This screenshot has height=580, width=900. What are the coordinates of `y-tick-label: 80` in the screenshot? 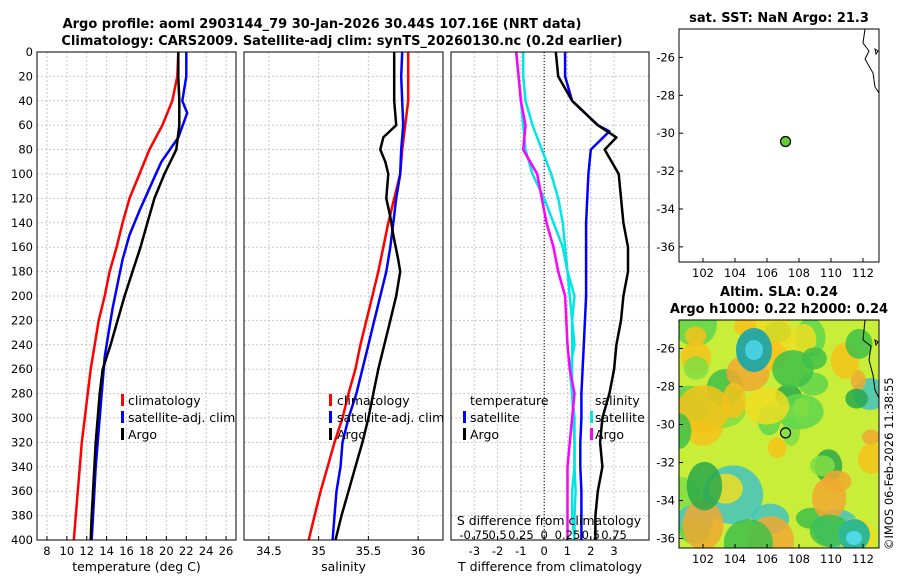 It's located at (25, 150).